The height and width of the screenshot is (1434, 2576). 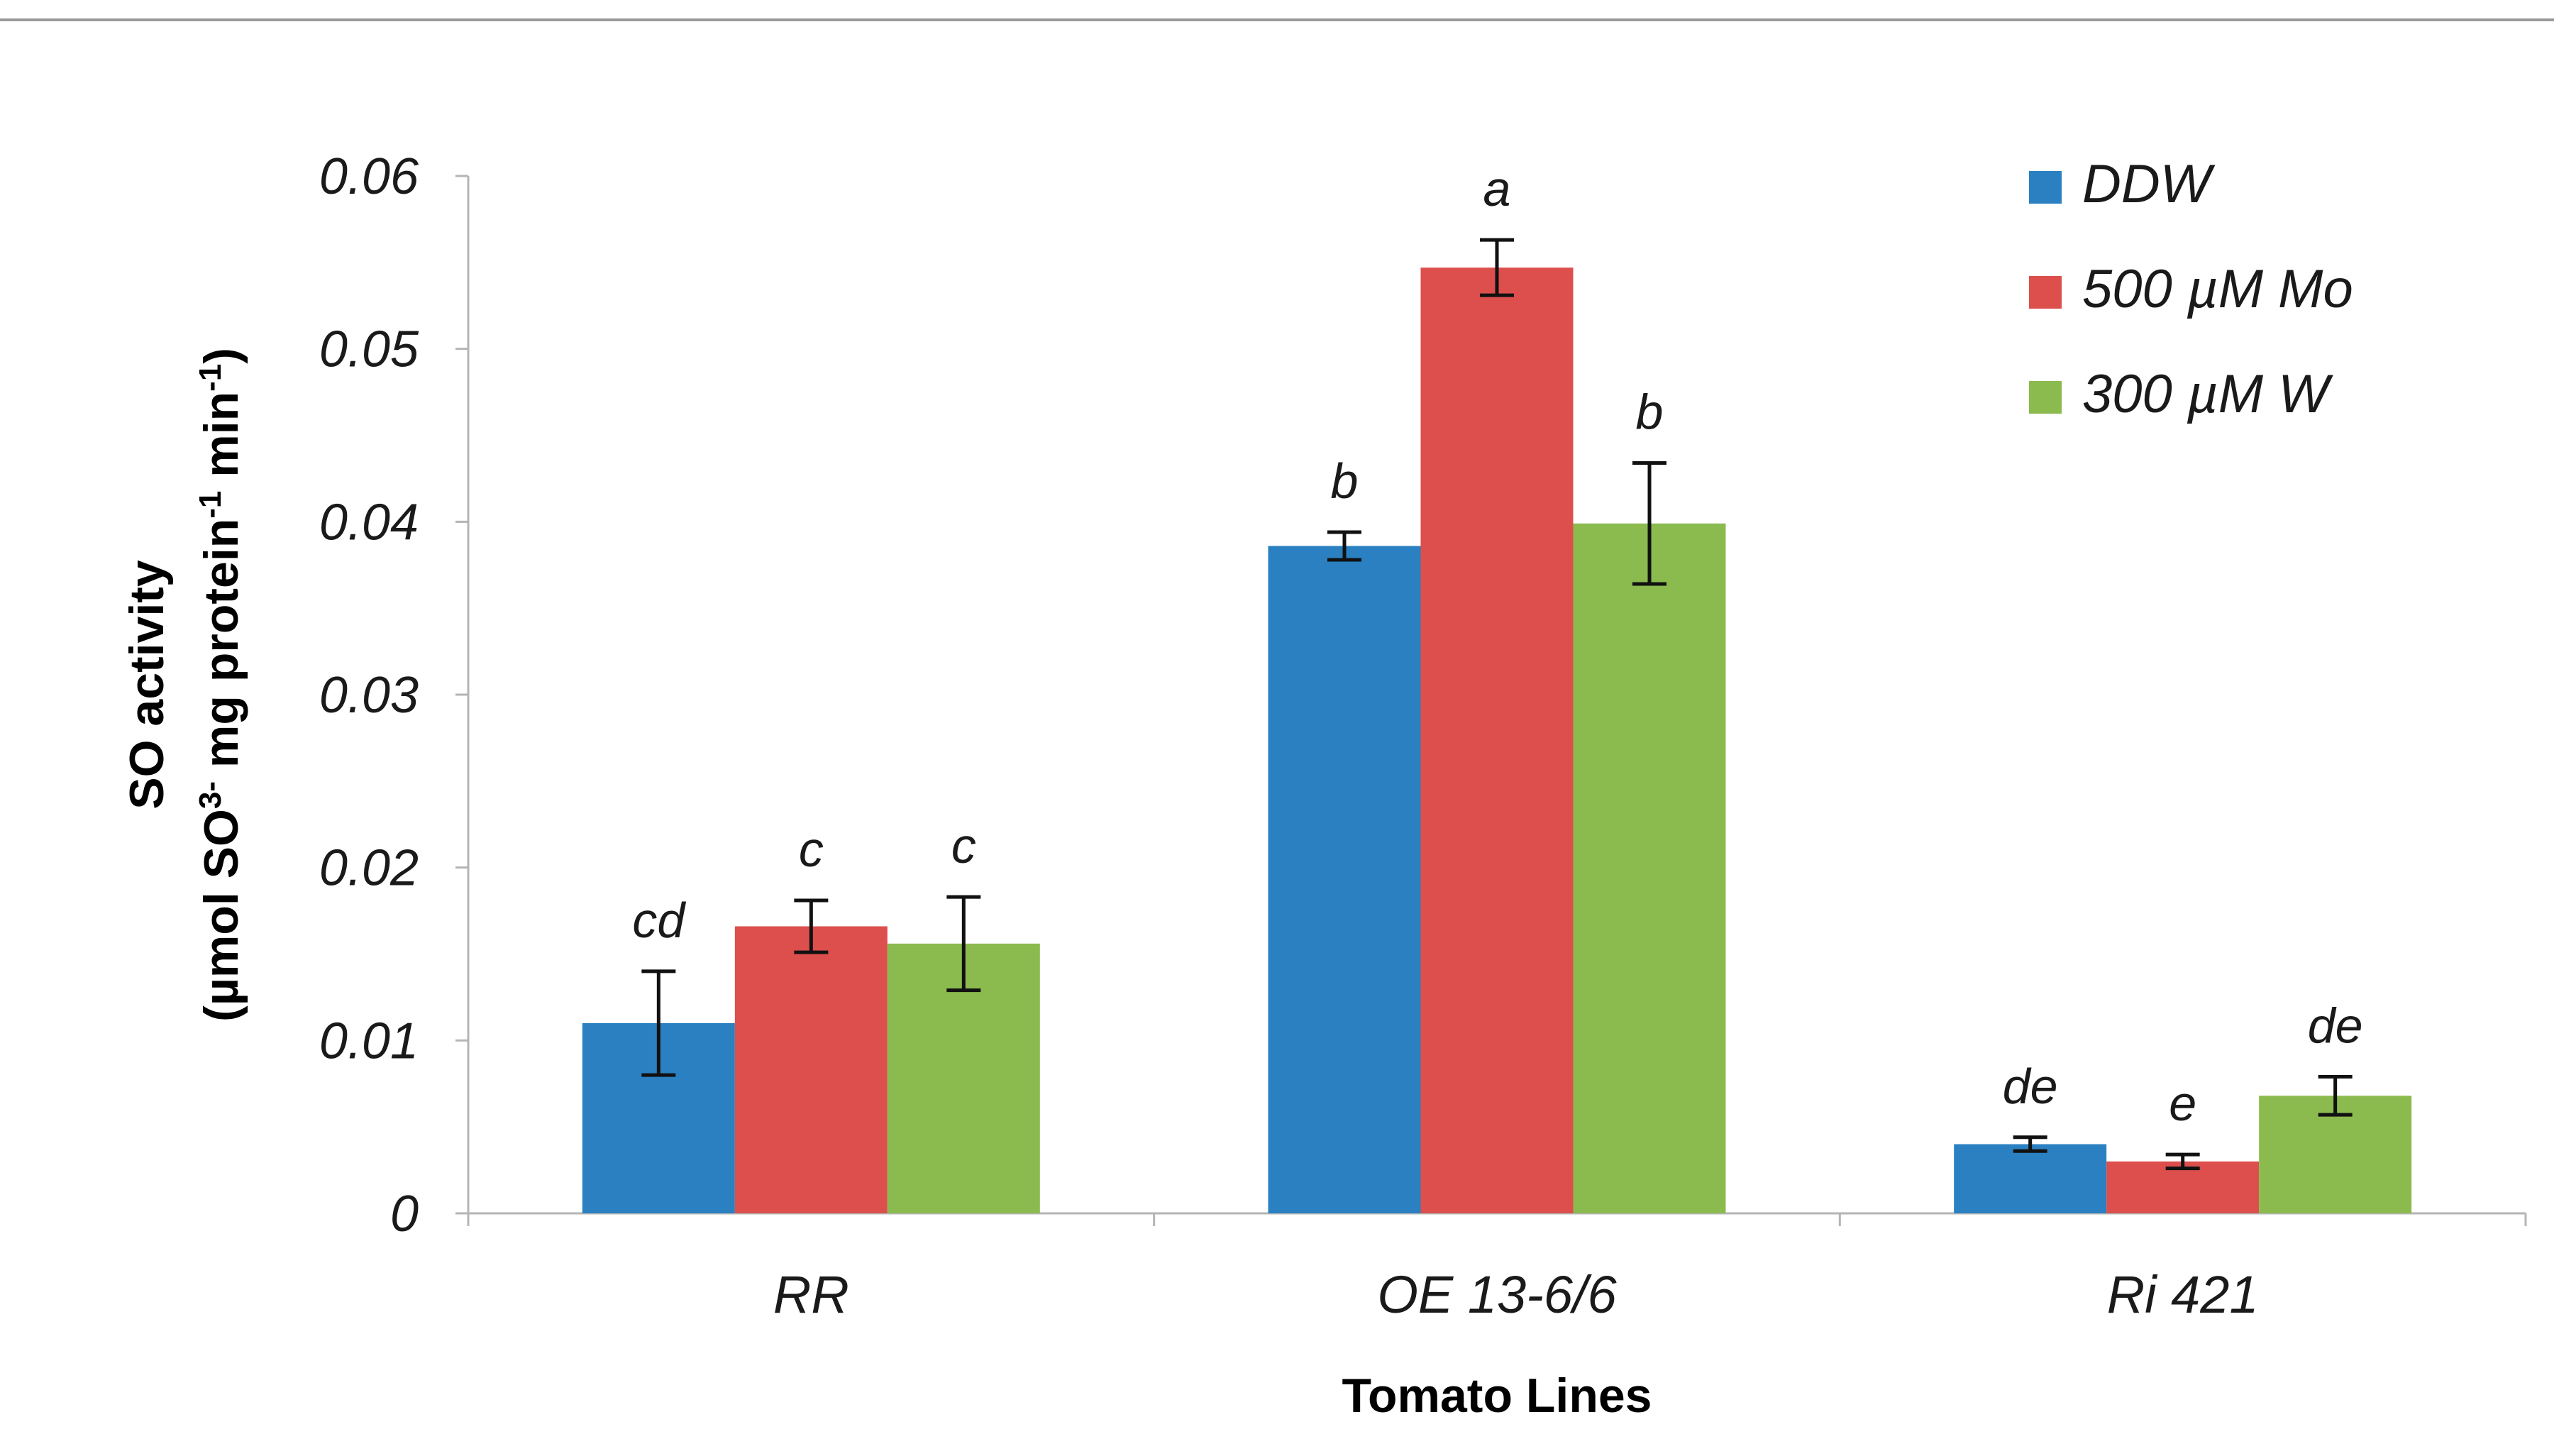 What do you see at coordinates (369, 1041) in the screenshot?
I see `y-tick-label: 0.01` at bounding box center [369, 1041].